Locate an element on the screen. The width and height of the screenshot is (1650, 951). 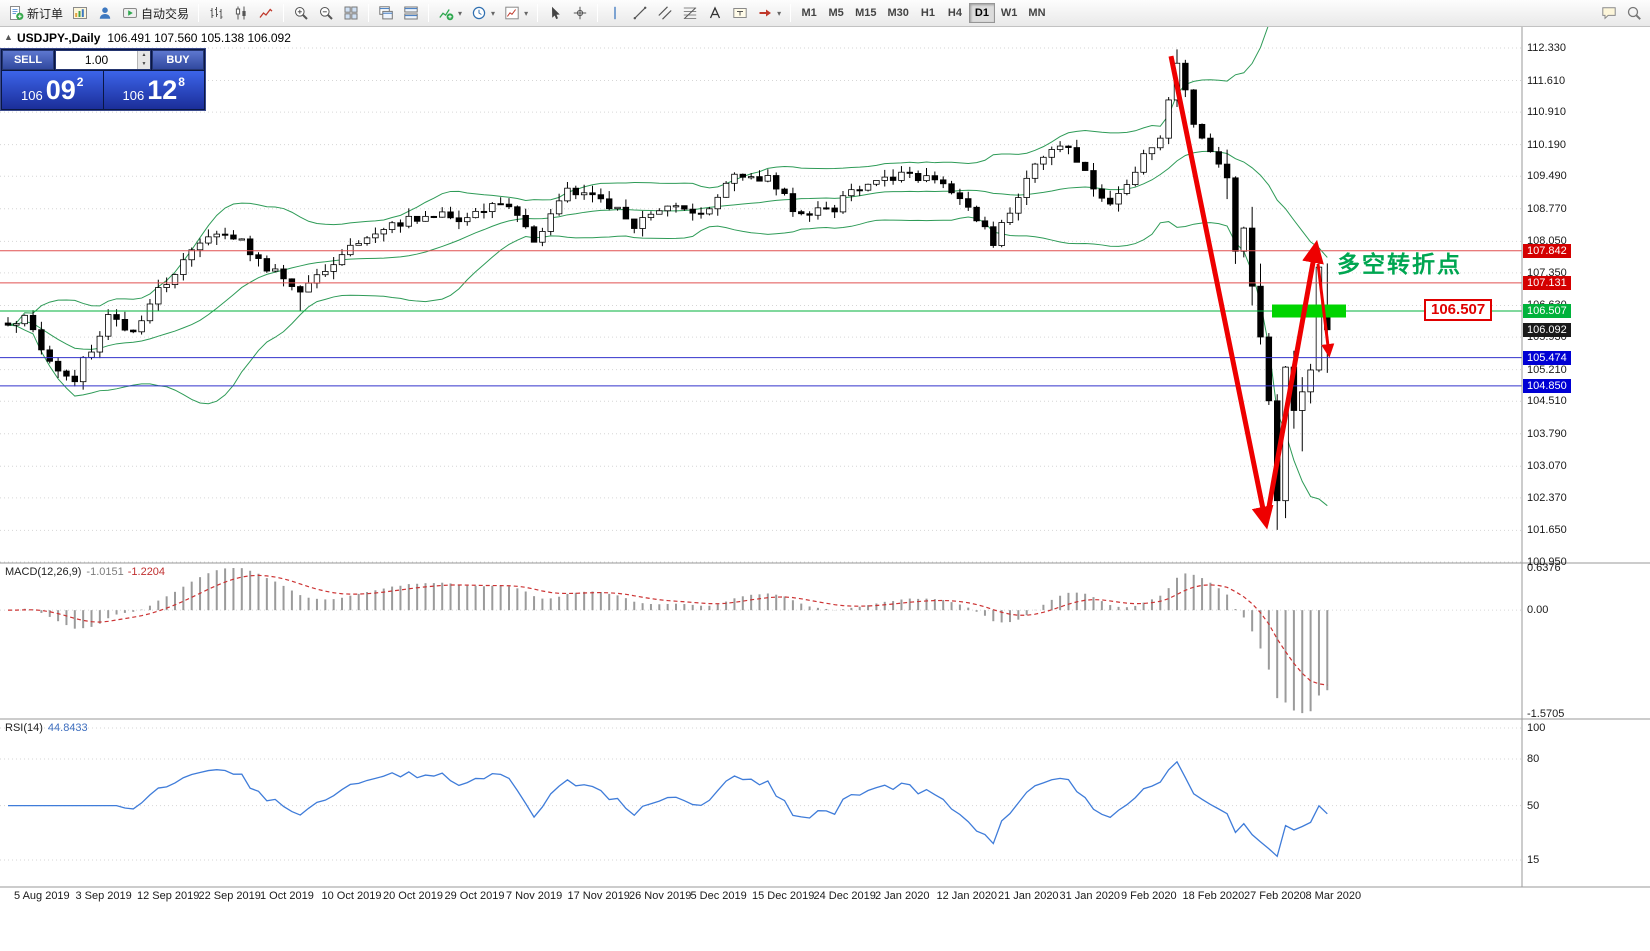
price-callout: 106.507 is located at coordinates (1458, 310).